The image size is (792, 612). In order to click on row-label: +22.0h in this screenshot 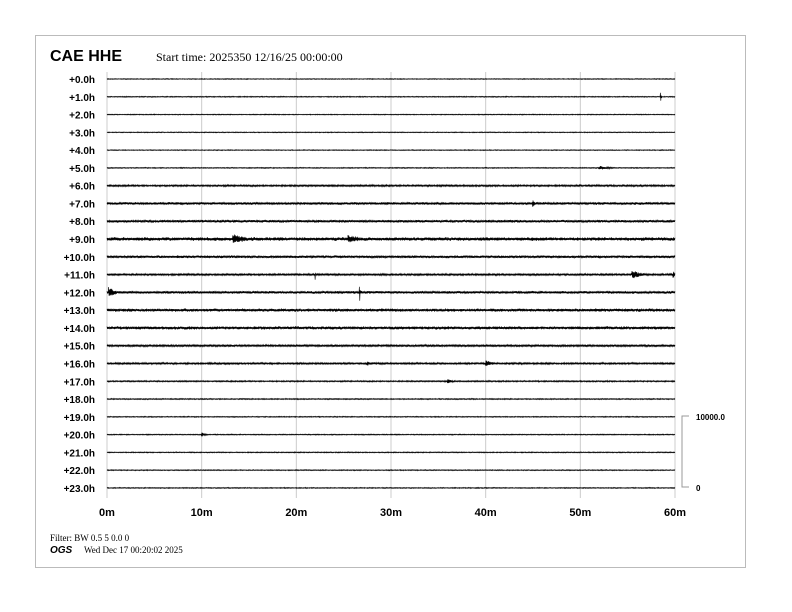, I will do `click(79, 471)`.